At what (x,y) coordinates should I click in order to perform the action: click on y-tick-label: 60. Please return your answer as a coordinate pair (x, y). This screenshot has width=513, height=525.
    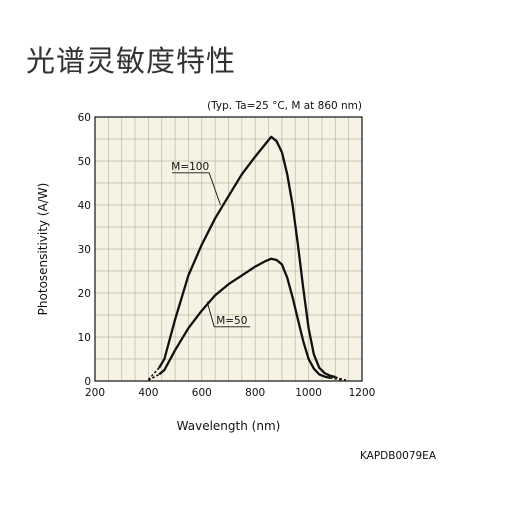
    Looking at the image, I should click on (84, 118).